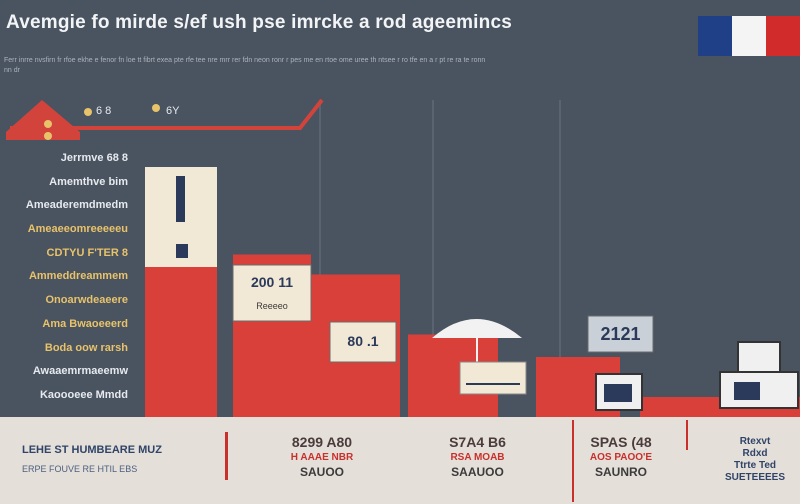 The height and width of the screenshot is (504, 800). I want to click on flag-icon, so click(749, 36).